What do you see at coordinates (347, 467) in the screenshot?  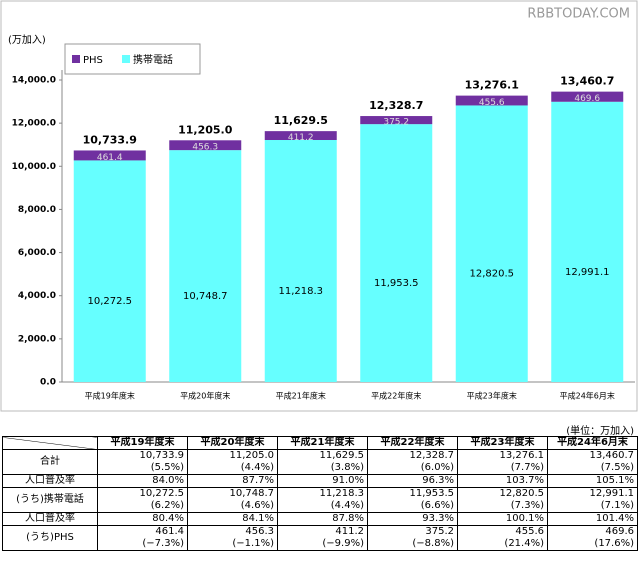 I see `cell-change: (3.8%)` at bounding box center [347, 467].